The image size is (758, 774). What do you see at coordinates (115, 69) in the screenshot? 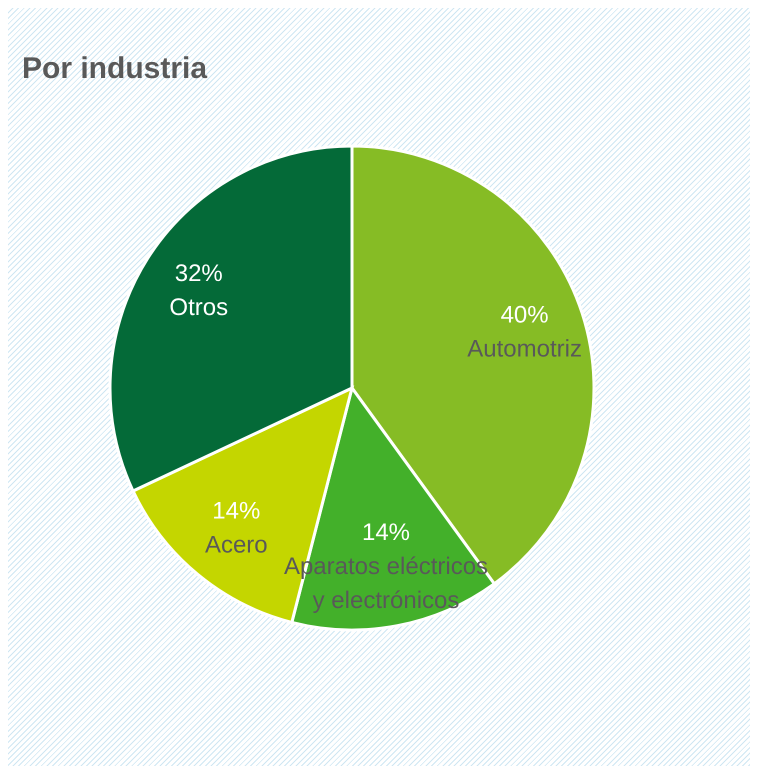
I see `chart-title: Por industria` at bounding box center [115, 69].